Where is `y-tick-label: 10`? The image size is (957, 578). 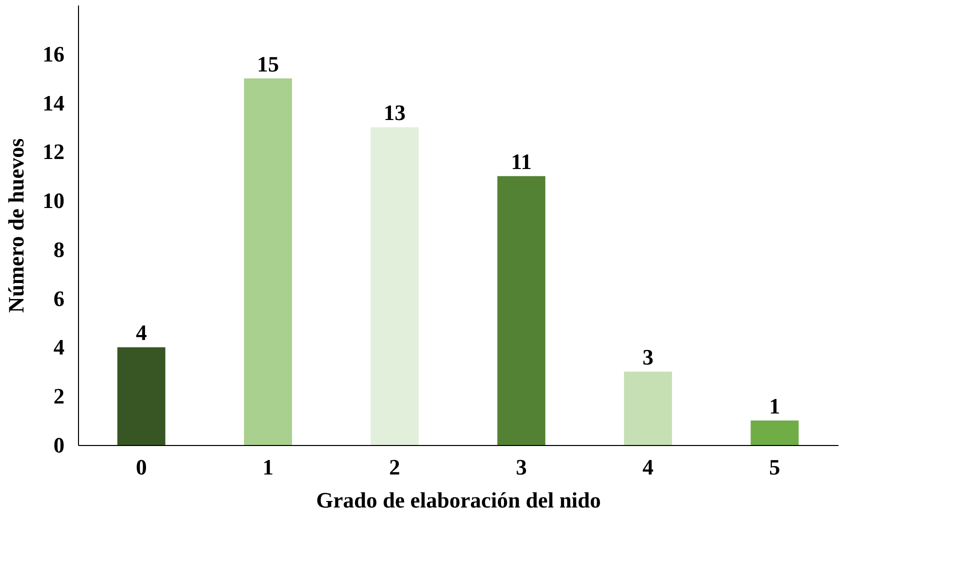 y-tick-label: 10 is located at coordinates (53, 201).